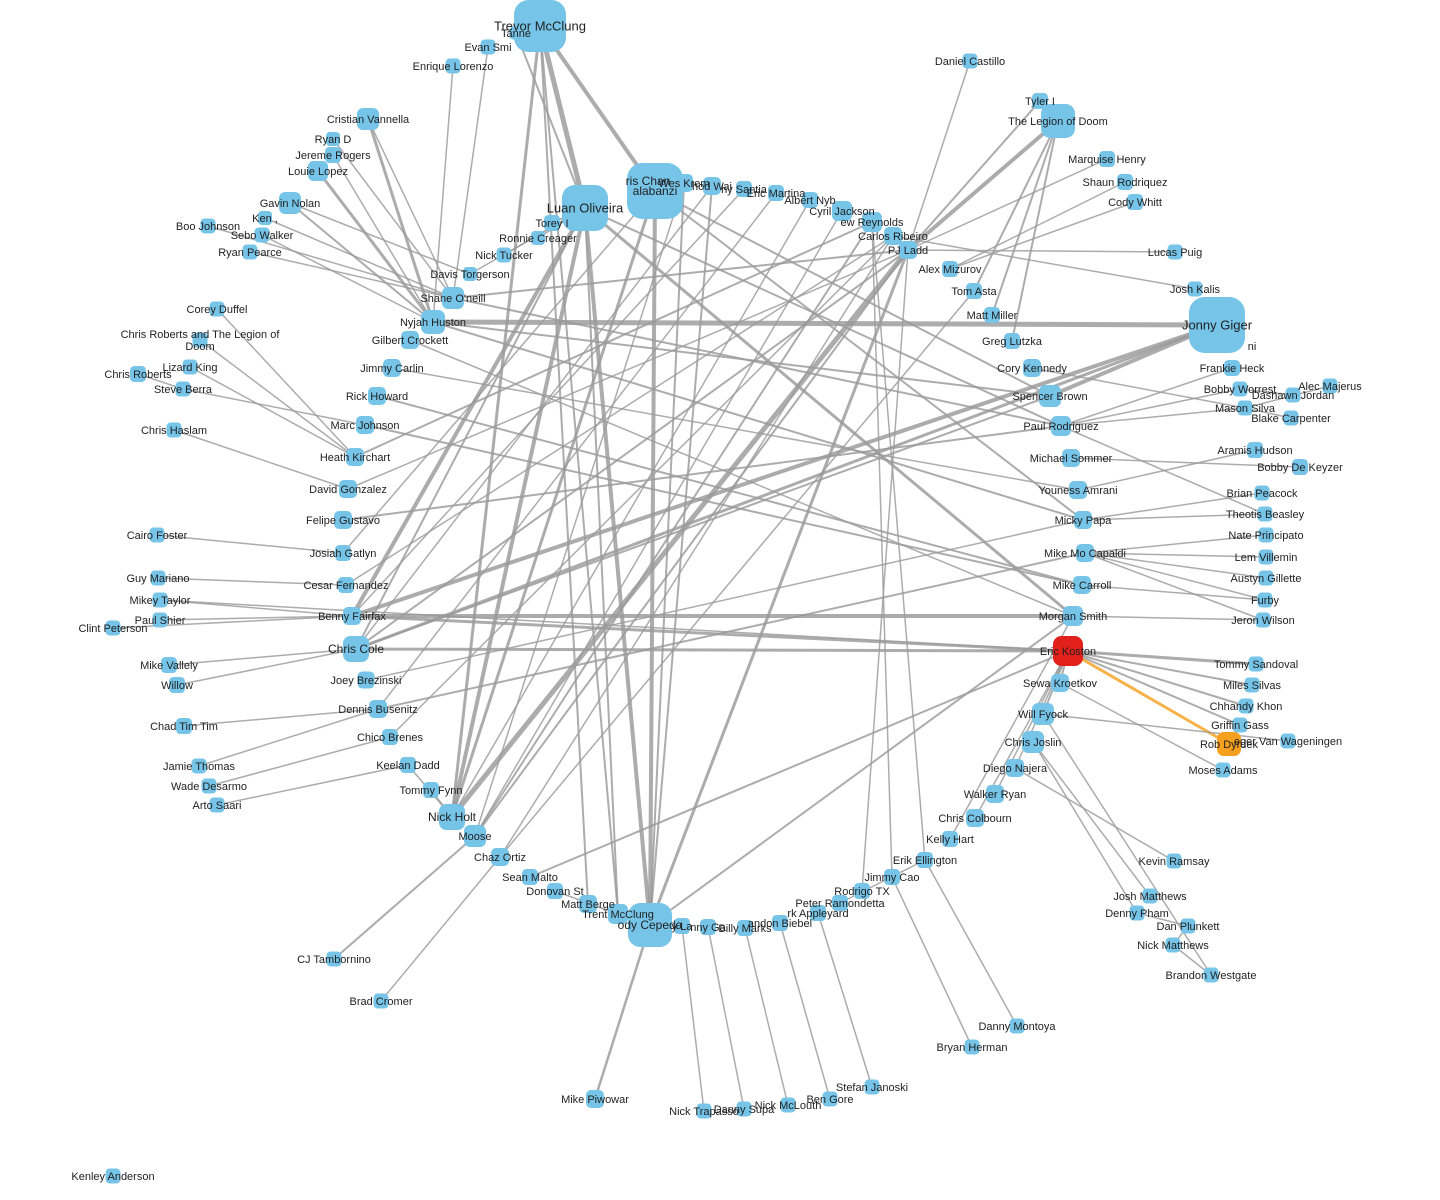  What do you see at coordinates (1082, 585) in the screenshot?
I see `graph-node-mike-carroll` at bounding box center [1082, 585].